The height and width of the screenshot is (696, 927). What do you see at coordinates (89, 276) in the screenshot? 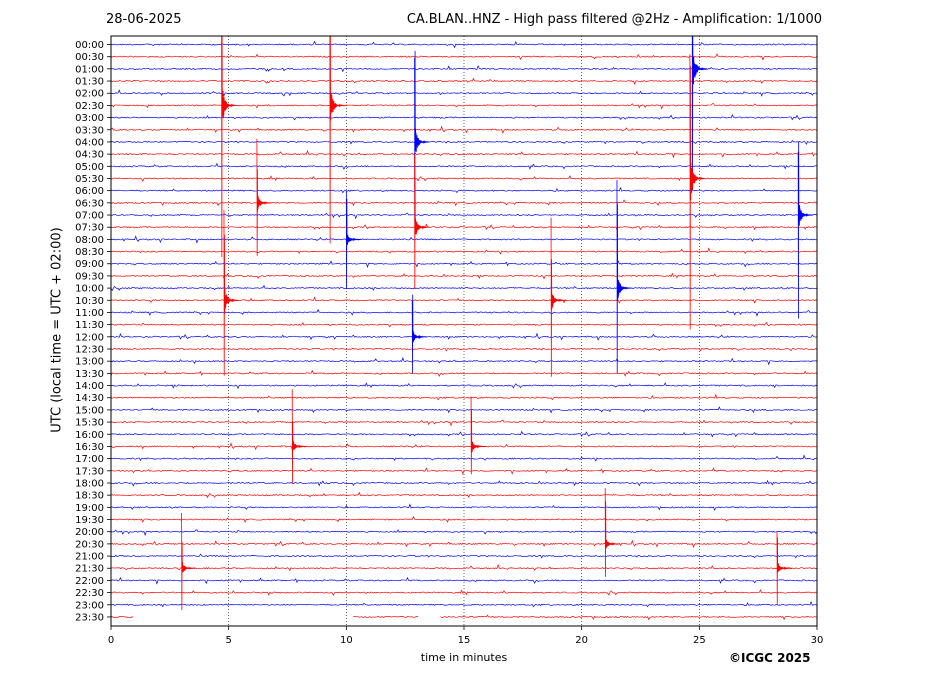
I see `y-tick-label: 09:30` at bounding box center [89, 276].